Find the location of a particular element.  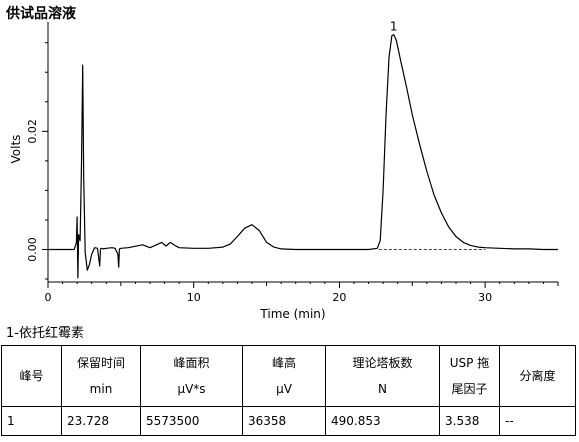

table-row: 1 23.728 5573500 36358 490.853 3.538 -- is located at coordinates (288, 421).